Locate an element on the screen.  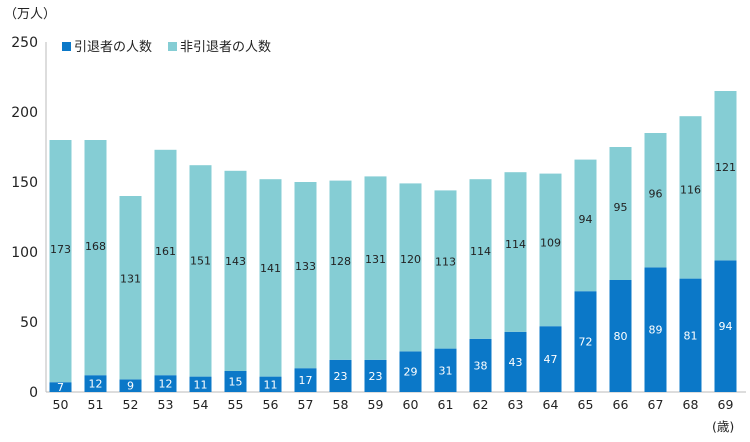
bar-retired-value-label: 81 is located at coordinates (691, 335).